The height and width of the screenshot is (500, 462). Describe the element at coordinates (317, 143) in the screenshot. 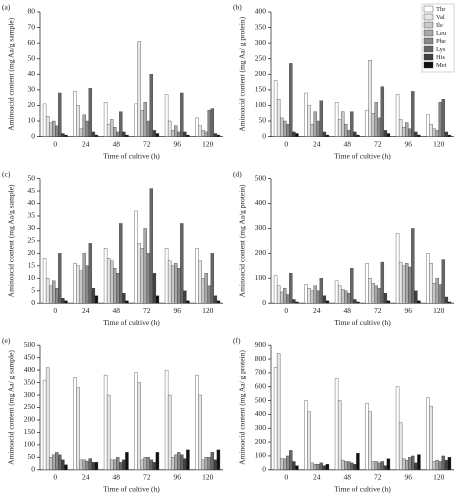

I see `x-tick-label: 24` at that location.